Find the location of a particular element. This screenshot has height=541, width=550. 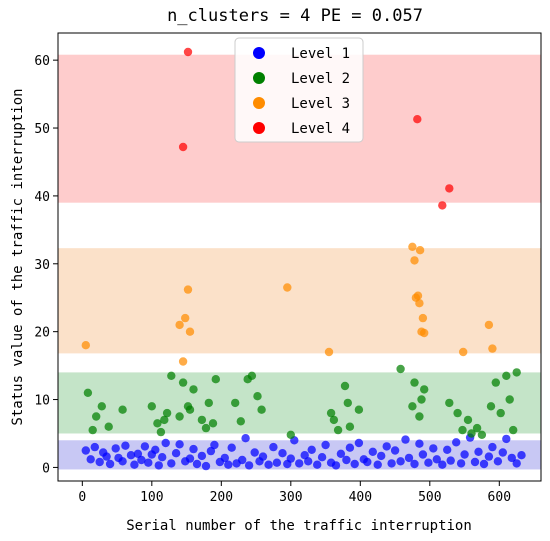

y-tick-label: 10 is located at coordinates (42, 401).